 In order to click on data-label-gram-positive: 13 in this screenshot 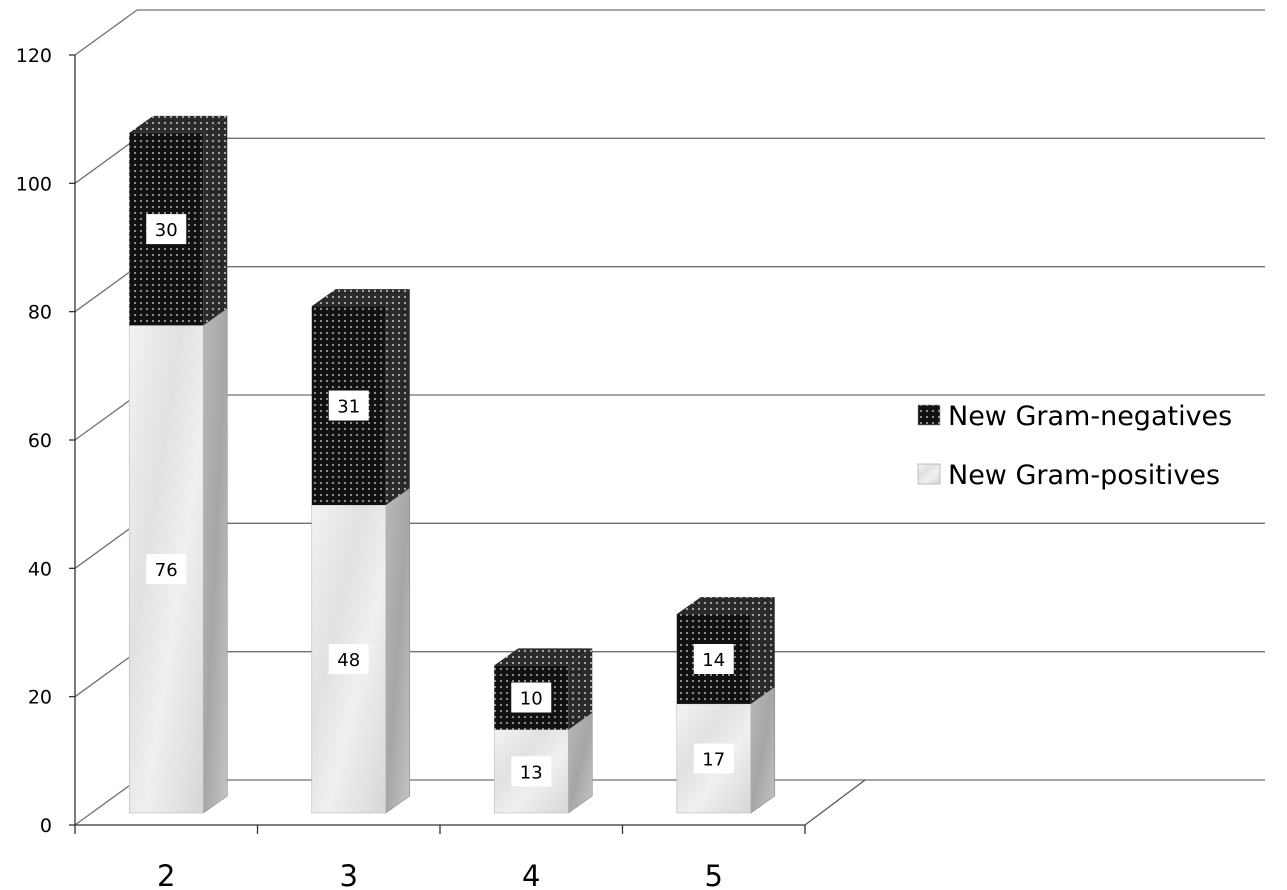, I will do `click(531, 772)`.